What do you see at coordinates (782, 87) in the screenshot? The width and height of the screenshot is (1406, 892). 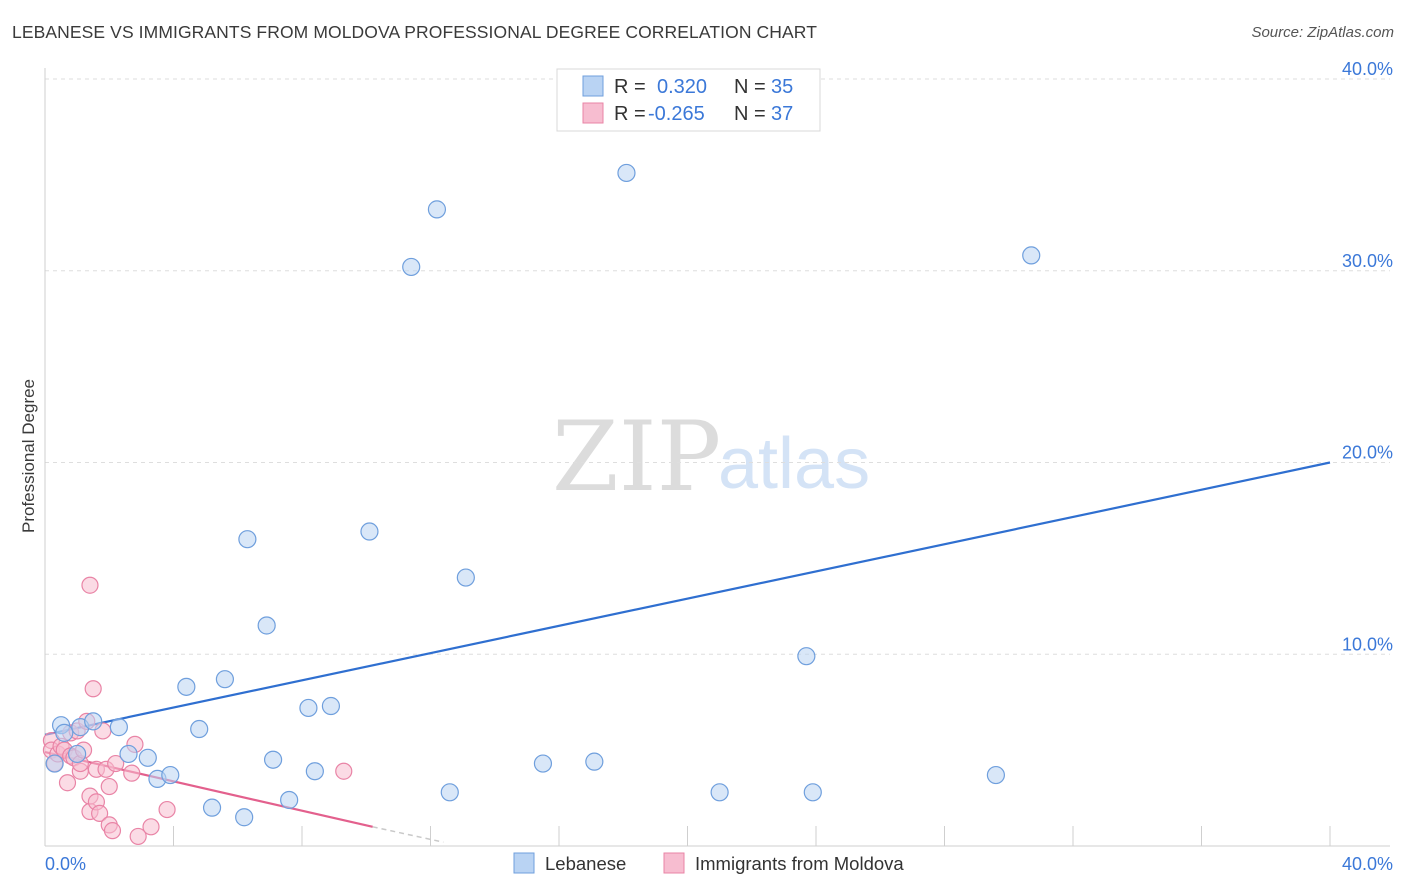 I see `legend-n-value-lebanese: 35` at bounding box center [782, 87].